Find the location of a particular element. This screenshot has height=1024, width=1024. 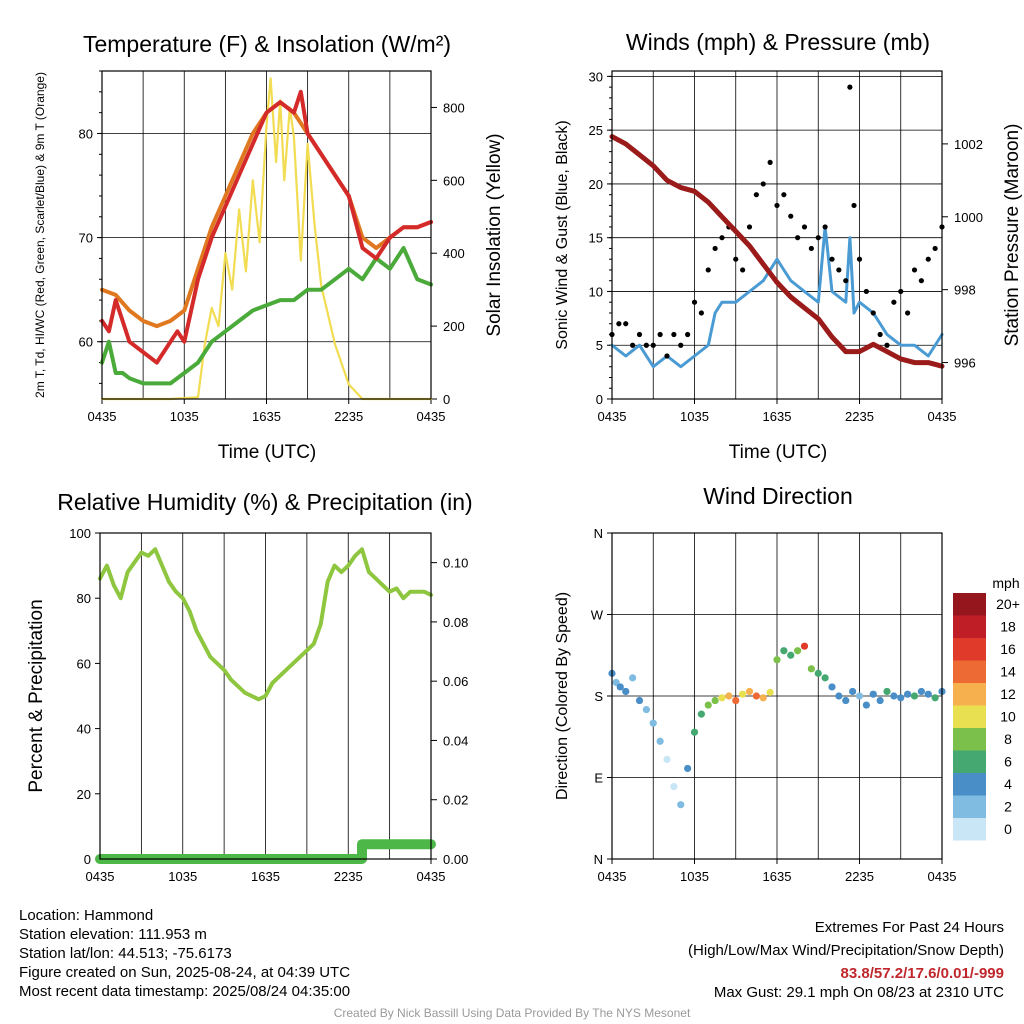

rh-line is located at coordinates (265, 624).